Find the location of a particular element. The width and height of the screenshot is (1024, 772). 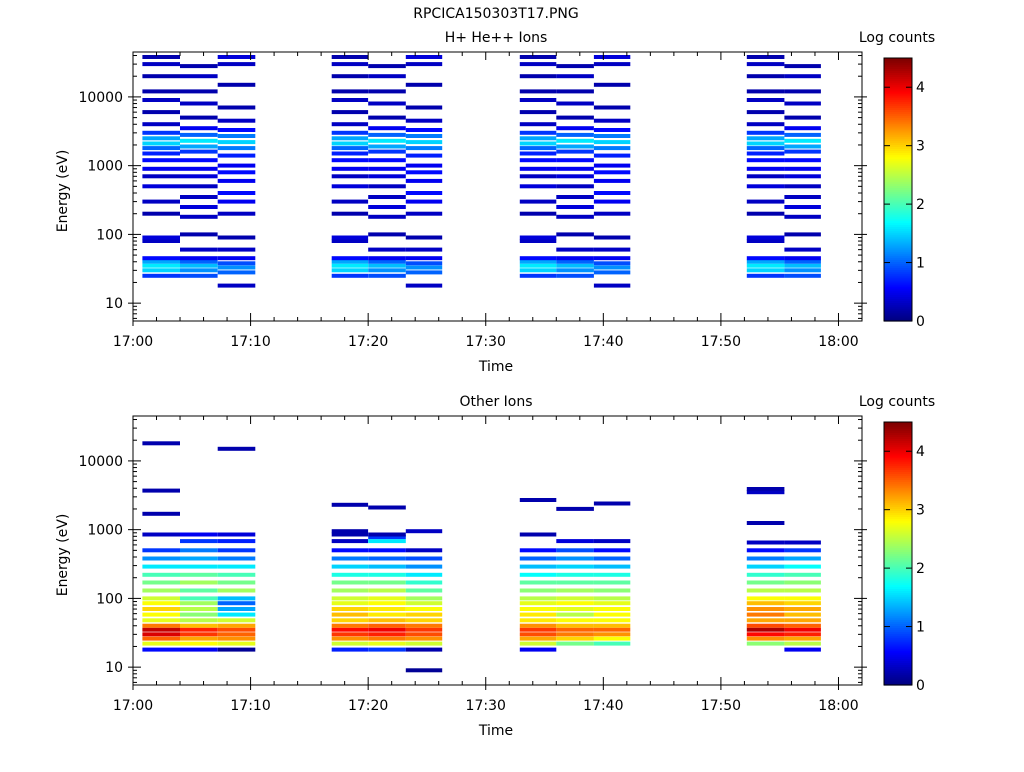

panel1-cell-c4-r22 is located at coordinates (387, 76).